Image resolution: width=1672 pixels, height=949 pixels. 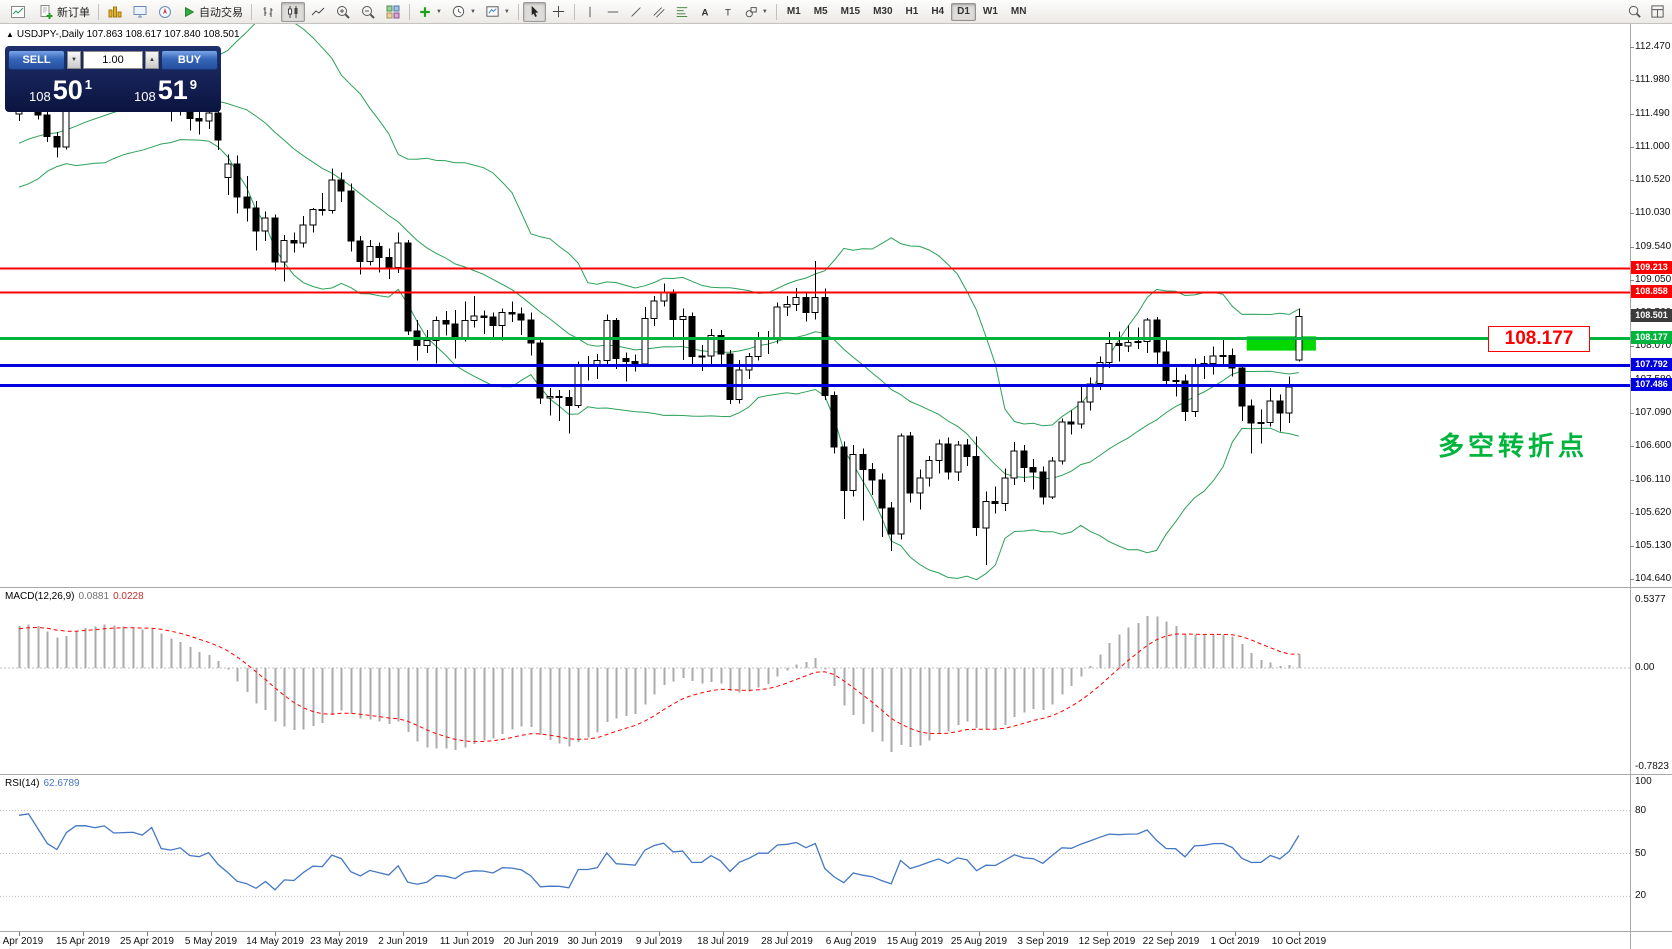 What do you see at coordinates (558, 12) in the screenshot?
I see `crosshair-button` at bounding box center [558, 12].